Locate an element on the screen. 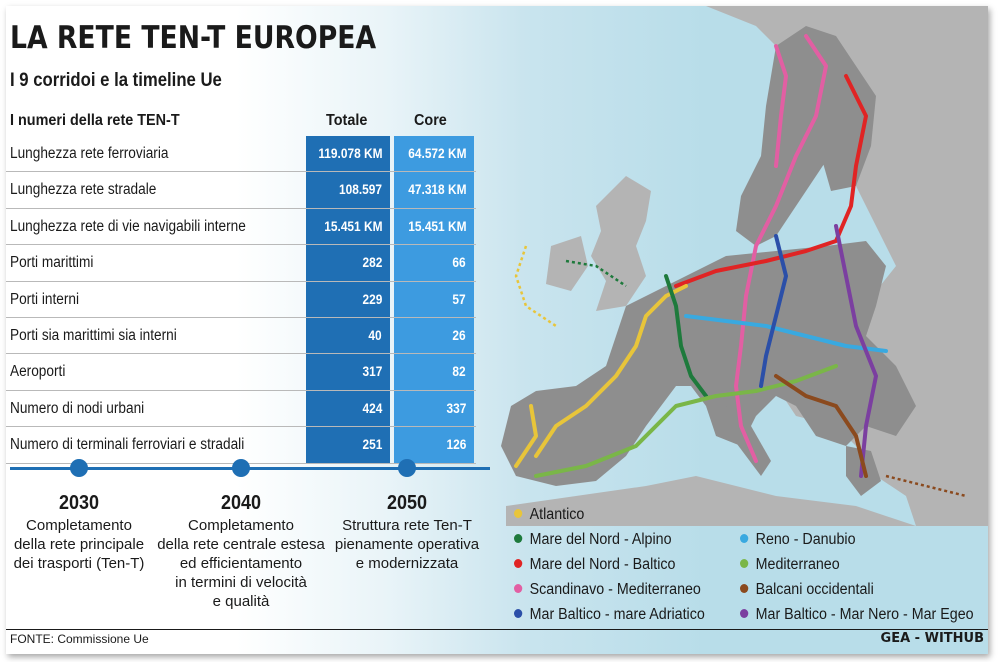 The image size is (1000, 662). table-header-core: Core is located at coordinates (430, 120).